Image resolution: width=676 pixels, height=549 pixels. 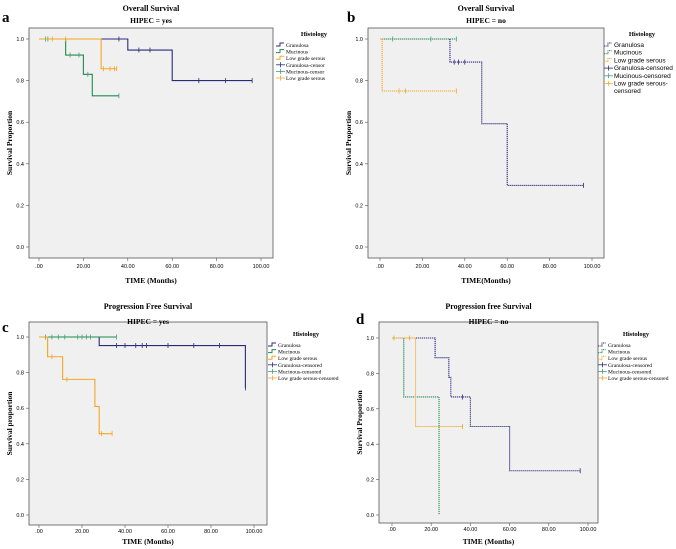 What do you see at coordinates (5, 328) in the screenshot?
I see `panel-letter: c` at bounding box center [5, 328].